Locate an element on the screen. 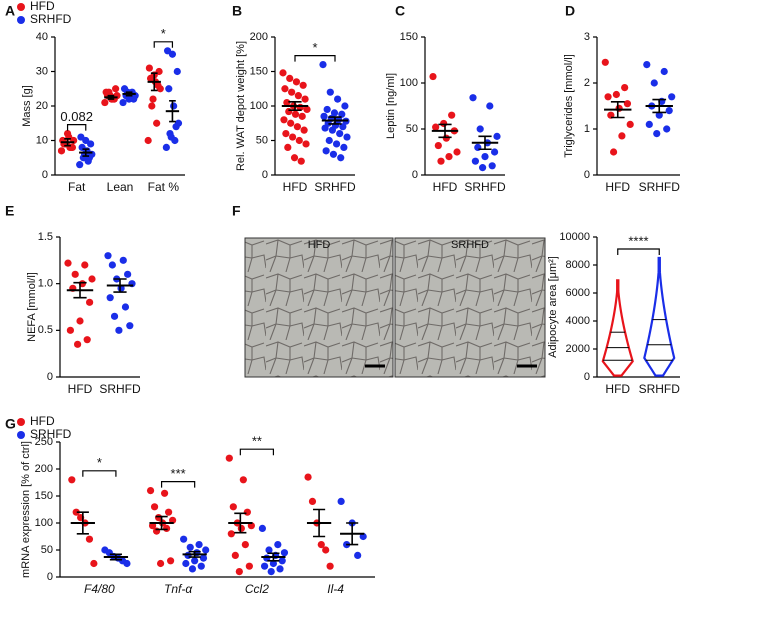 This screenshot has height=618, width=768. y-tick-label: 40 is located at coordinates (42, 37).